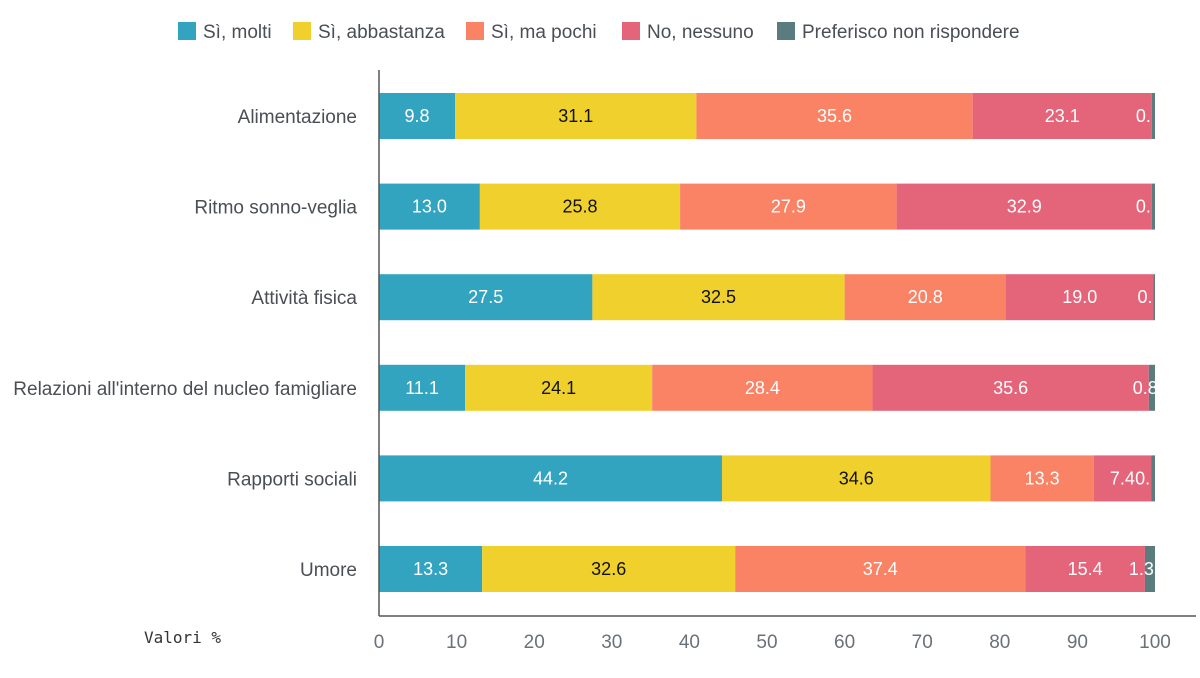  I want to click on data-label: 34.6, so click(856, 478).